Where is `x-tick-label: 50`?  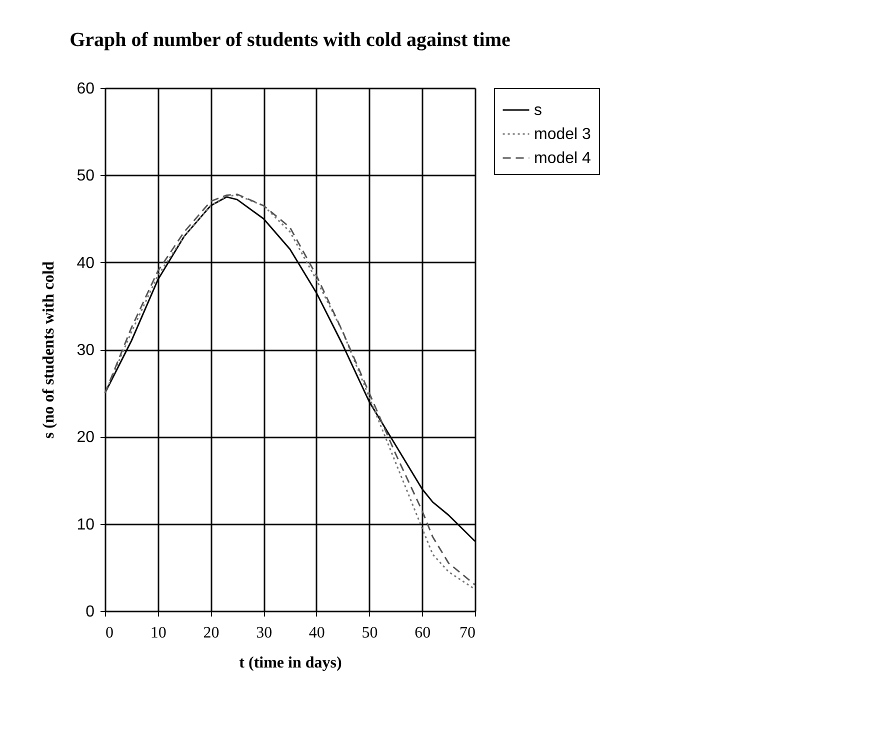 x-tick-label: 50 is located at coordinates (370, 633).